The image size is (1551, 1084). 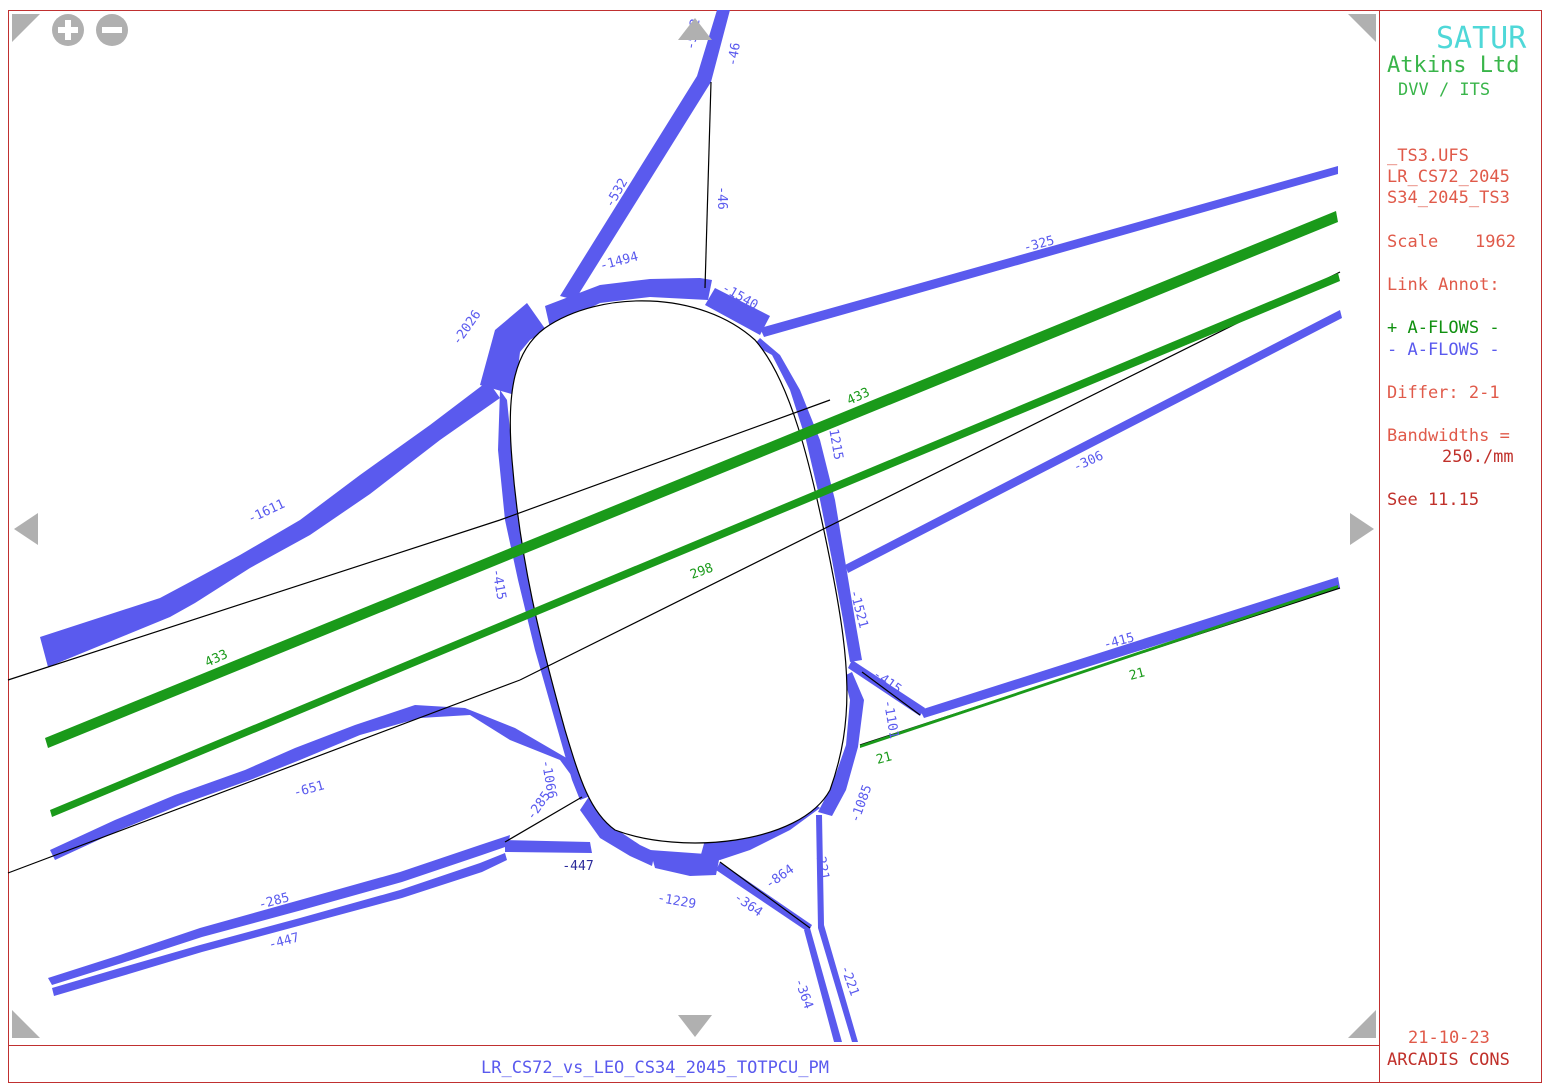 I want to click on zoom-out-minus, so click(x=112, y=30).